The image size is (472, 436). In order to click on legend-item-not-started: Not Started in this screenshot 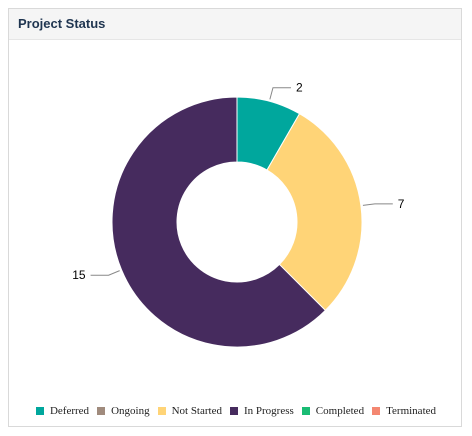, I will do `click(189, 411)`.